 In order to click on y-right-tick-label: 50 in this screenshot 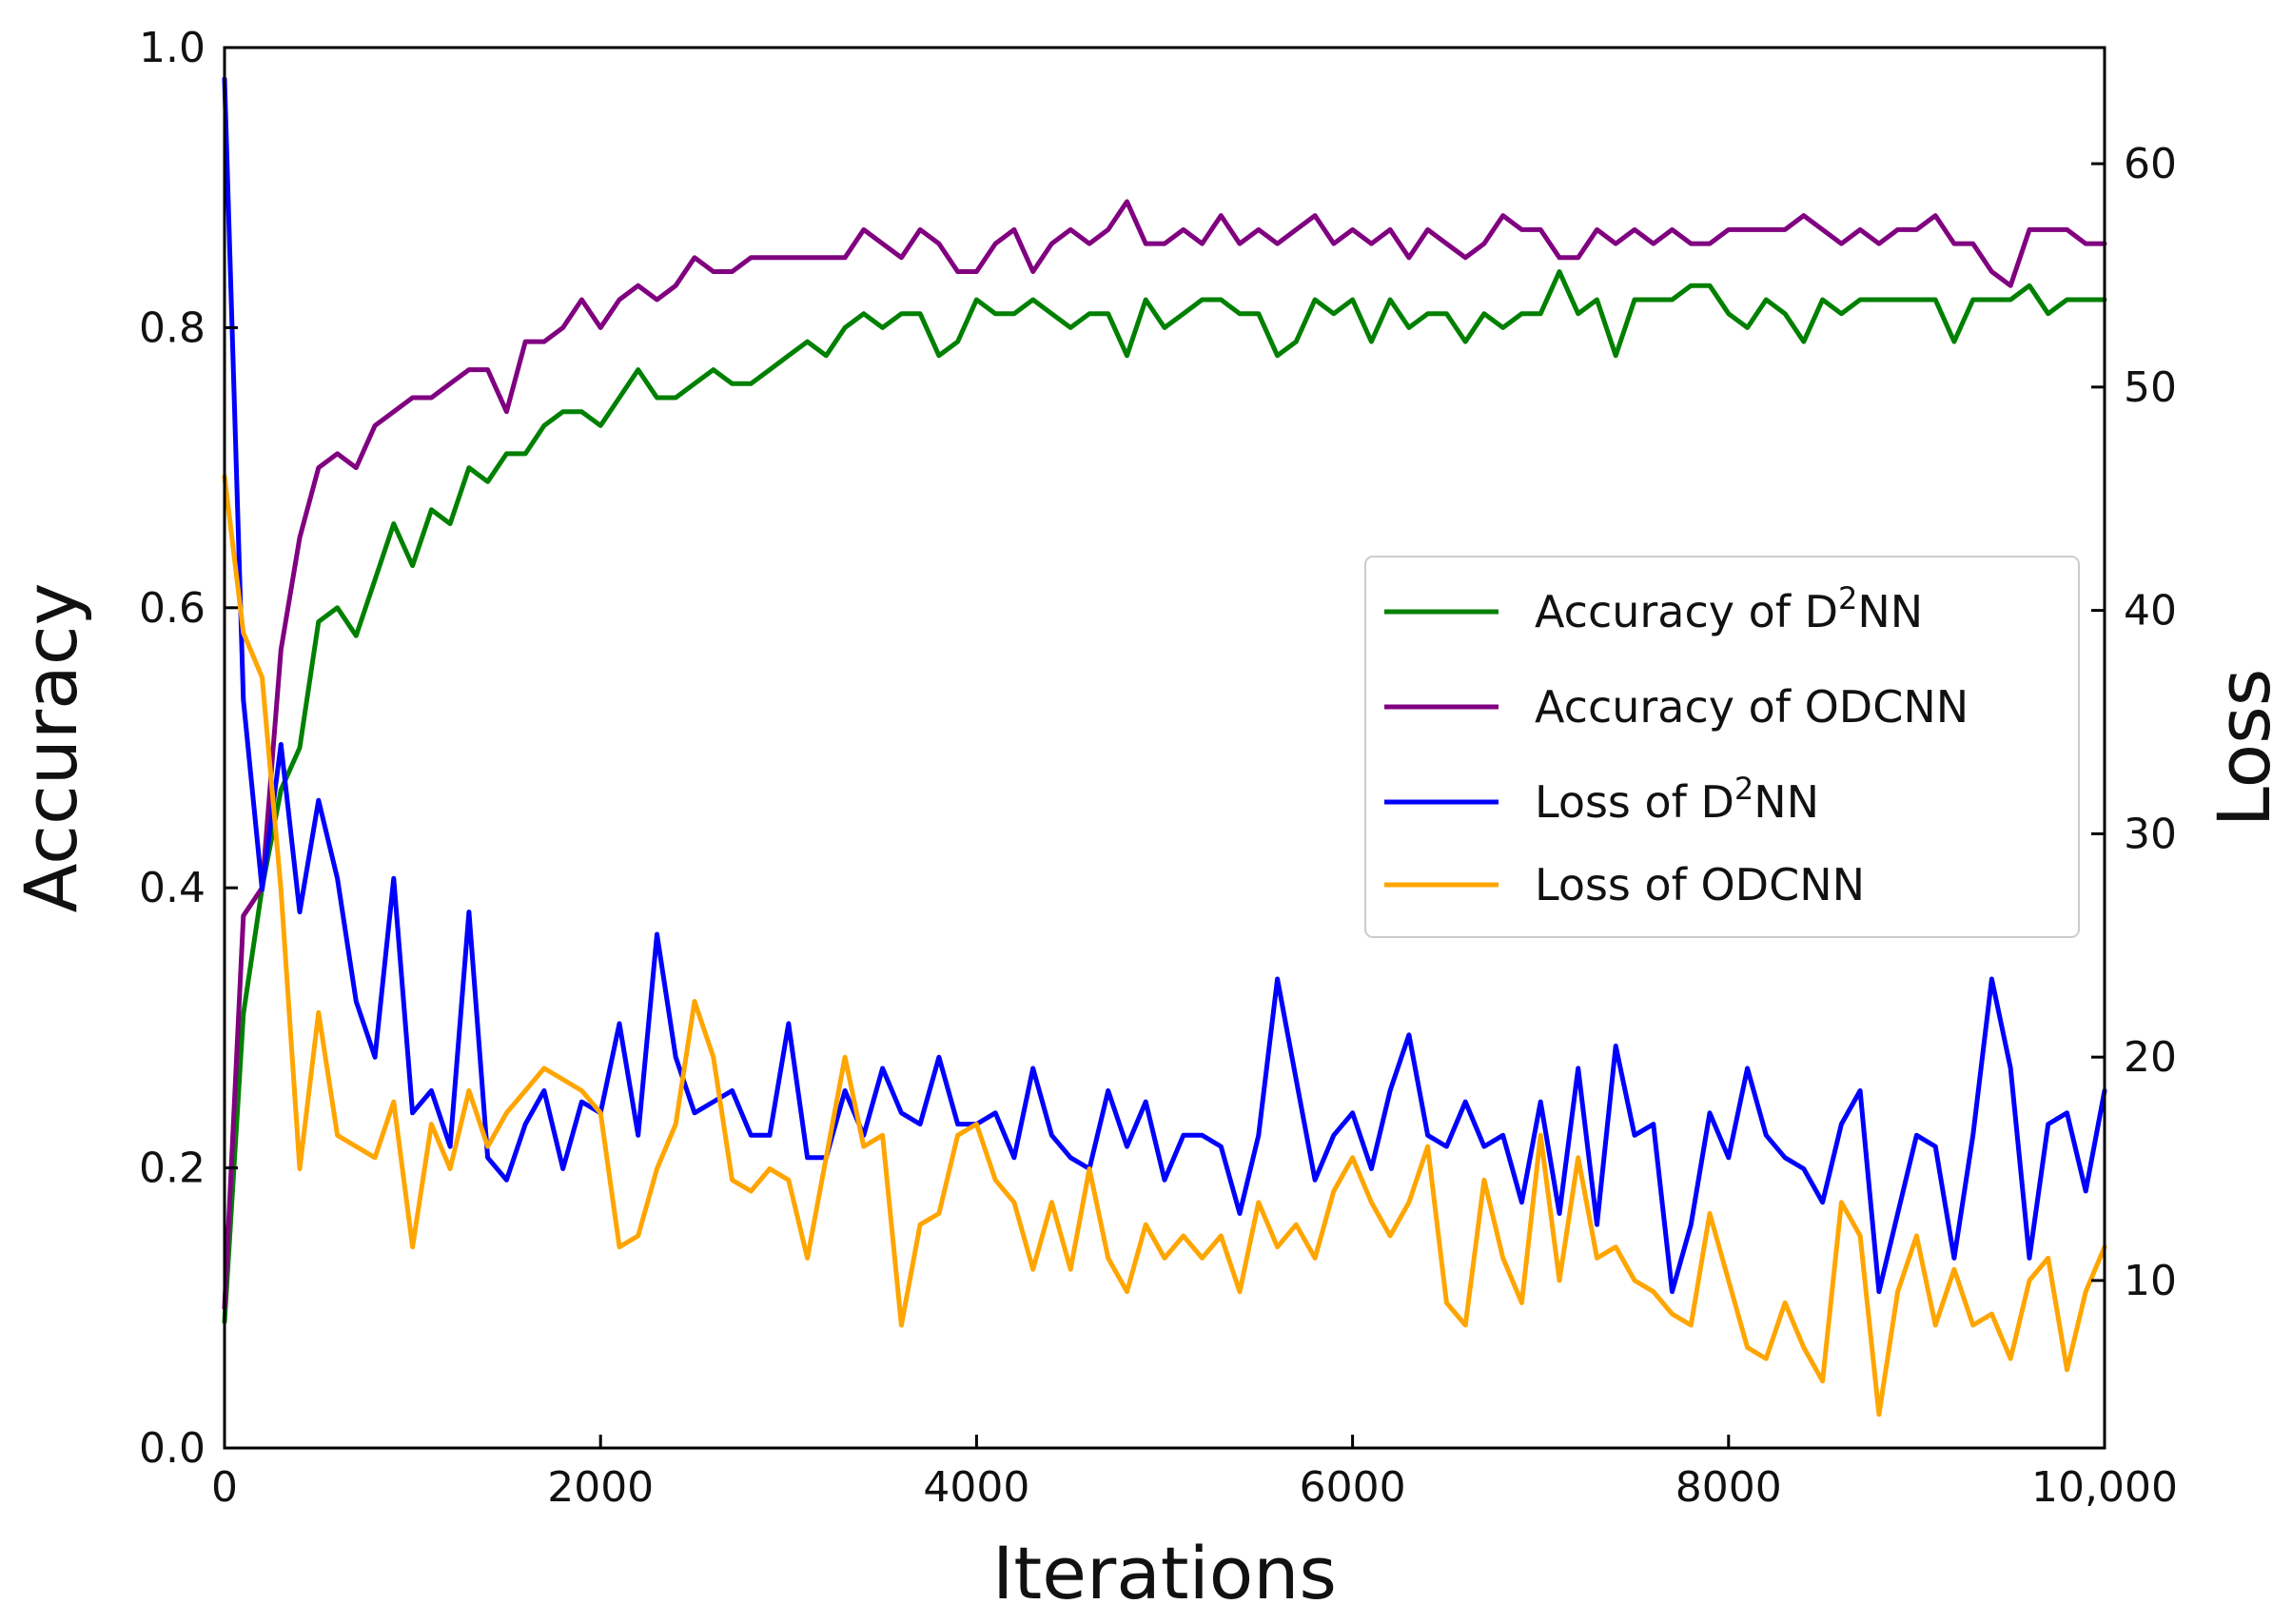, I will do `click(2150, 387)`.